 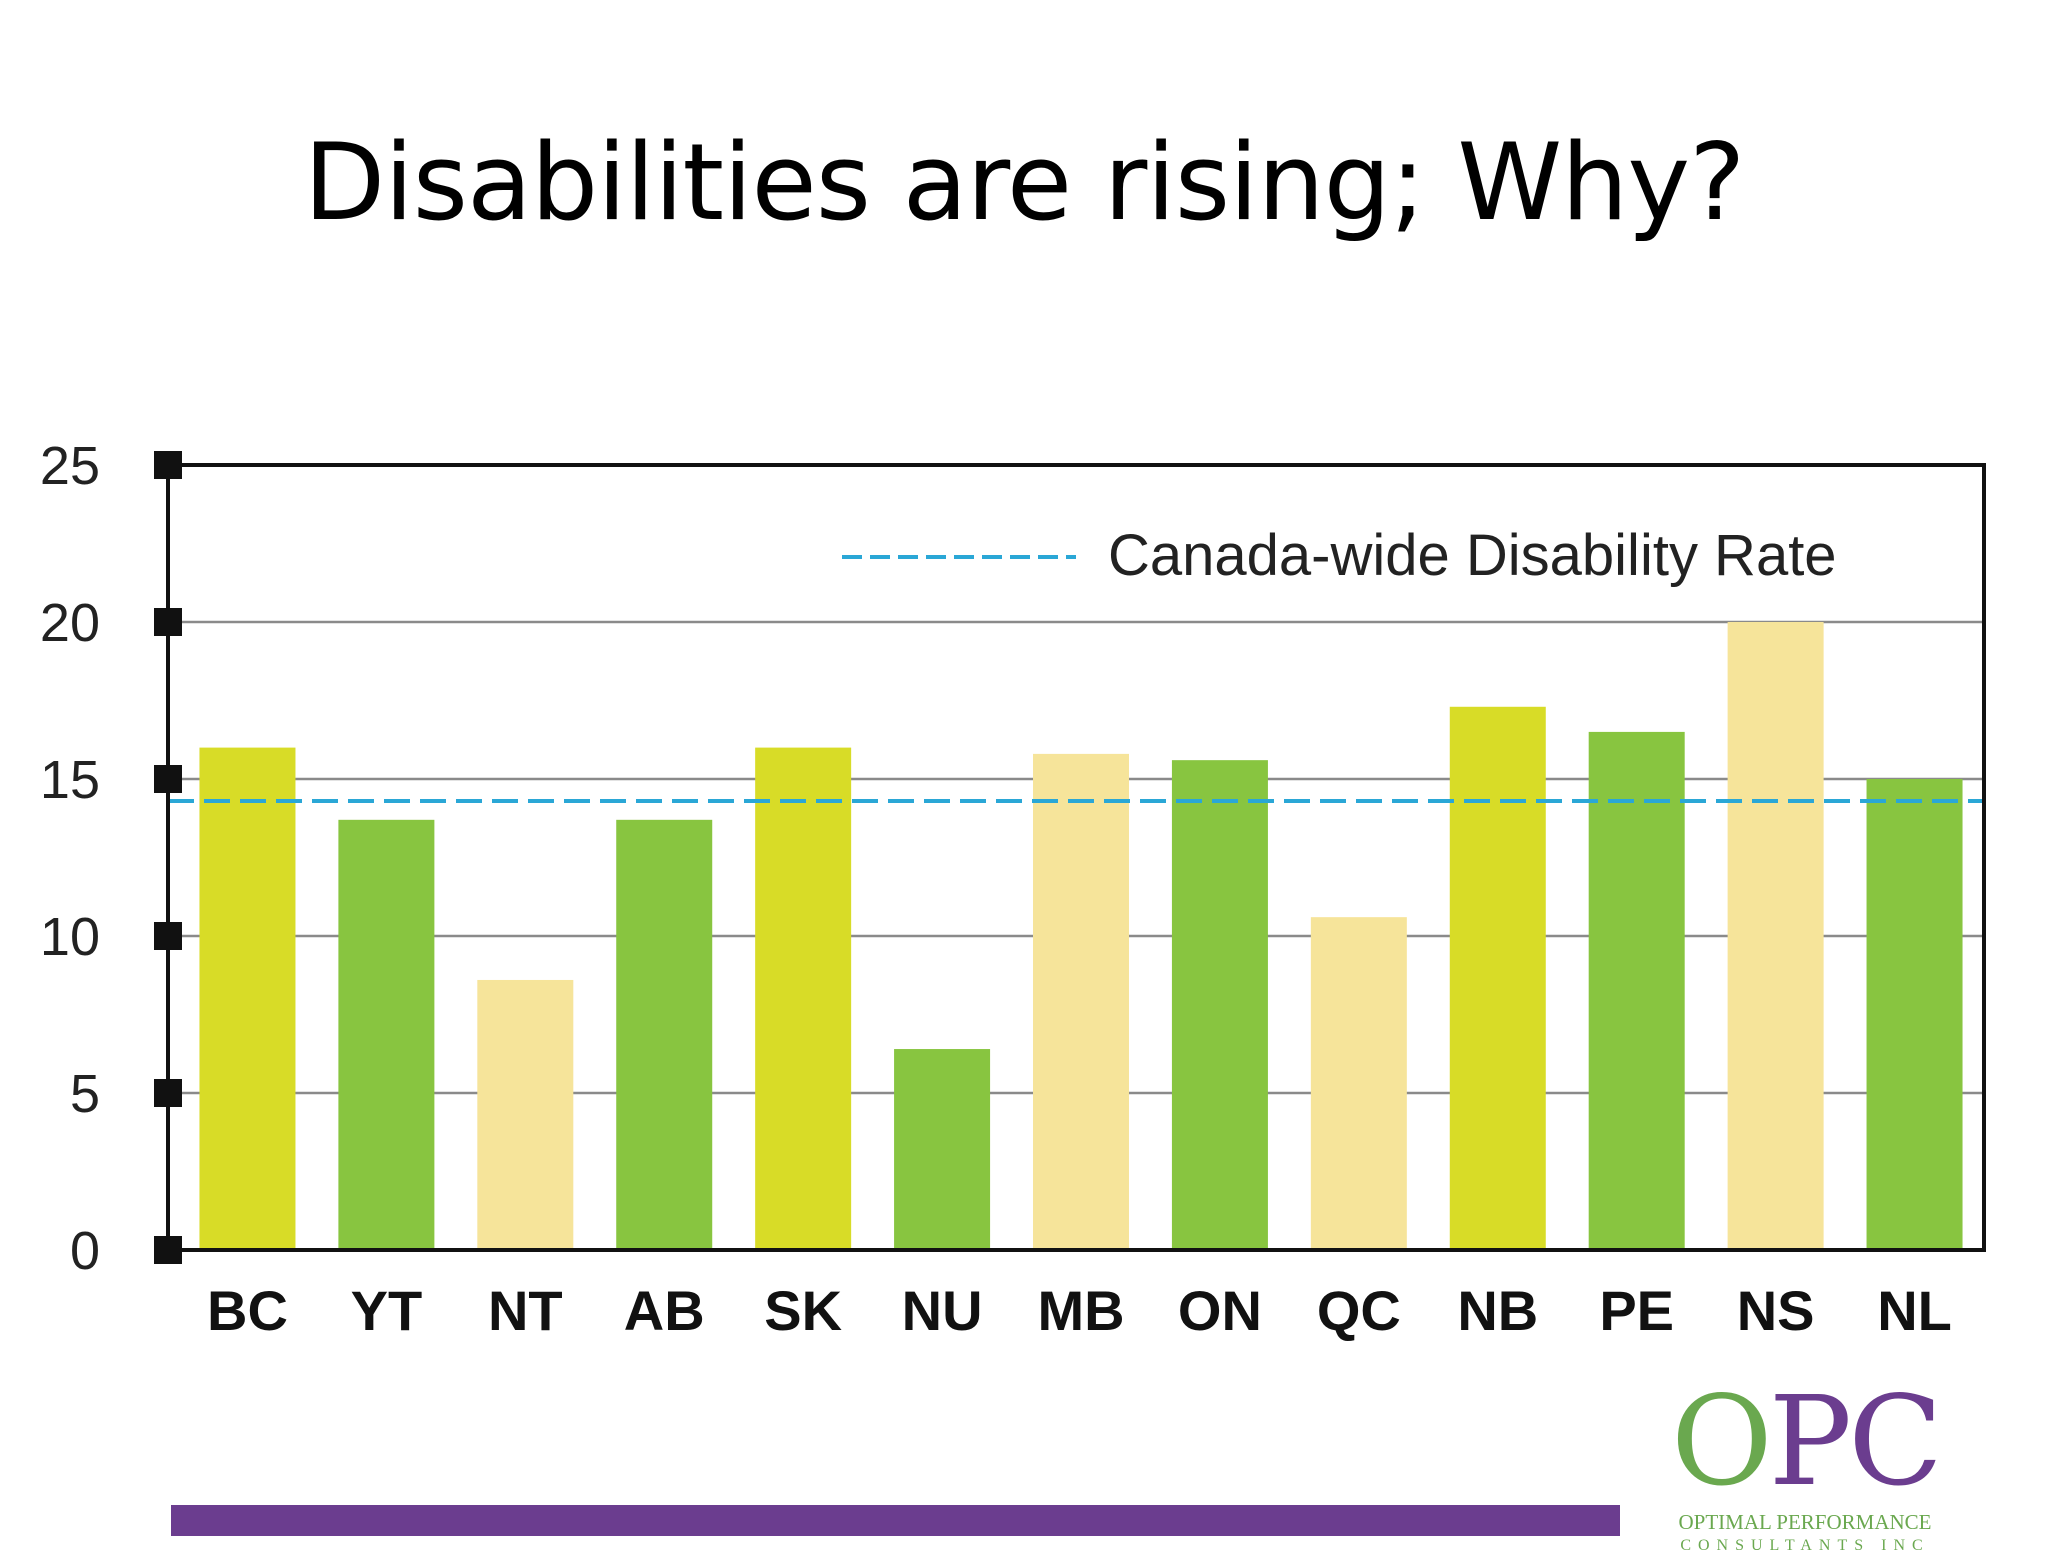 What do you see at coordinates (1805, 1522) in the screenshot?
I see `logo-tagline-1: OPTIMAL PERFORMANCE` at bounding box center [1805, 1522].